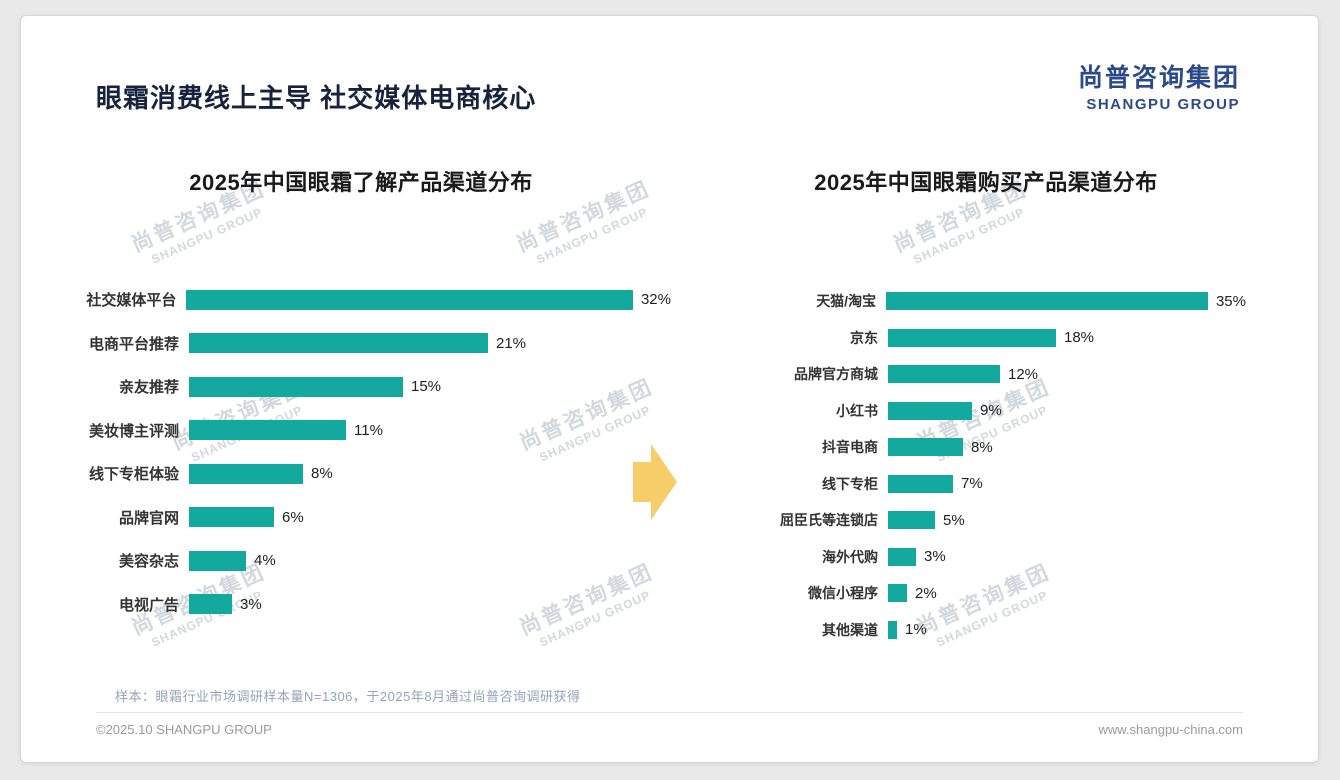 This screenshot has height=780, width=1340. What do you see at coordinates (857, 410) in the screenshot?
I see `bar-category-label: 小红书` at bounding box center [857, 410].